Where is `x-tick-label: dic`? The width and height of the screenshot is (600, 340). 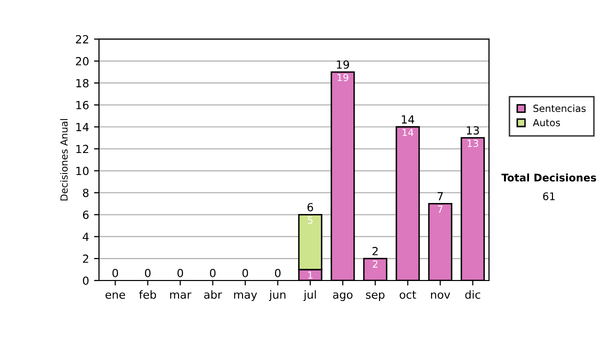 x-tick-label: dic is located at coordinates (472, 294).